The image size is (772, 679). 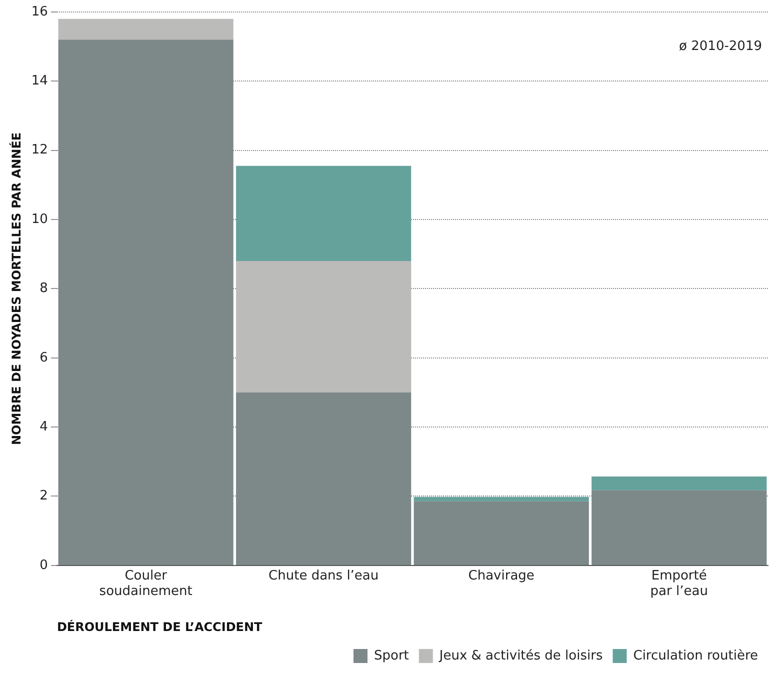 I want to click on x-axis-title: DÉROULEMENT DE L’ACCIDENT, so click(x=160, y=626).